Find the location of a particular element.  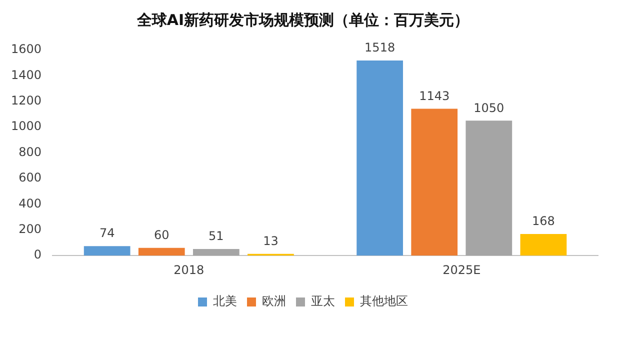

legend-label: 亚太 is located at coordinates (323, 301).